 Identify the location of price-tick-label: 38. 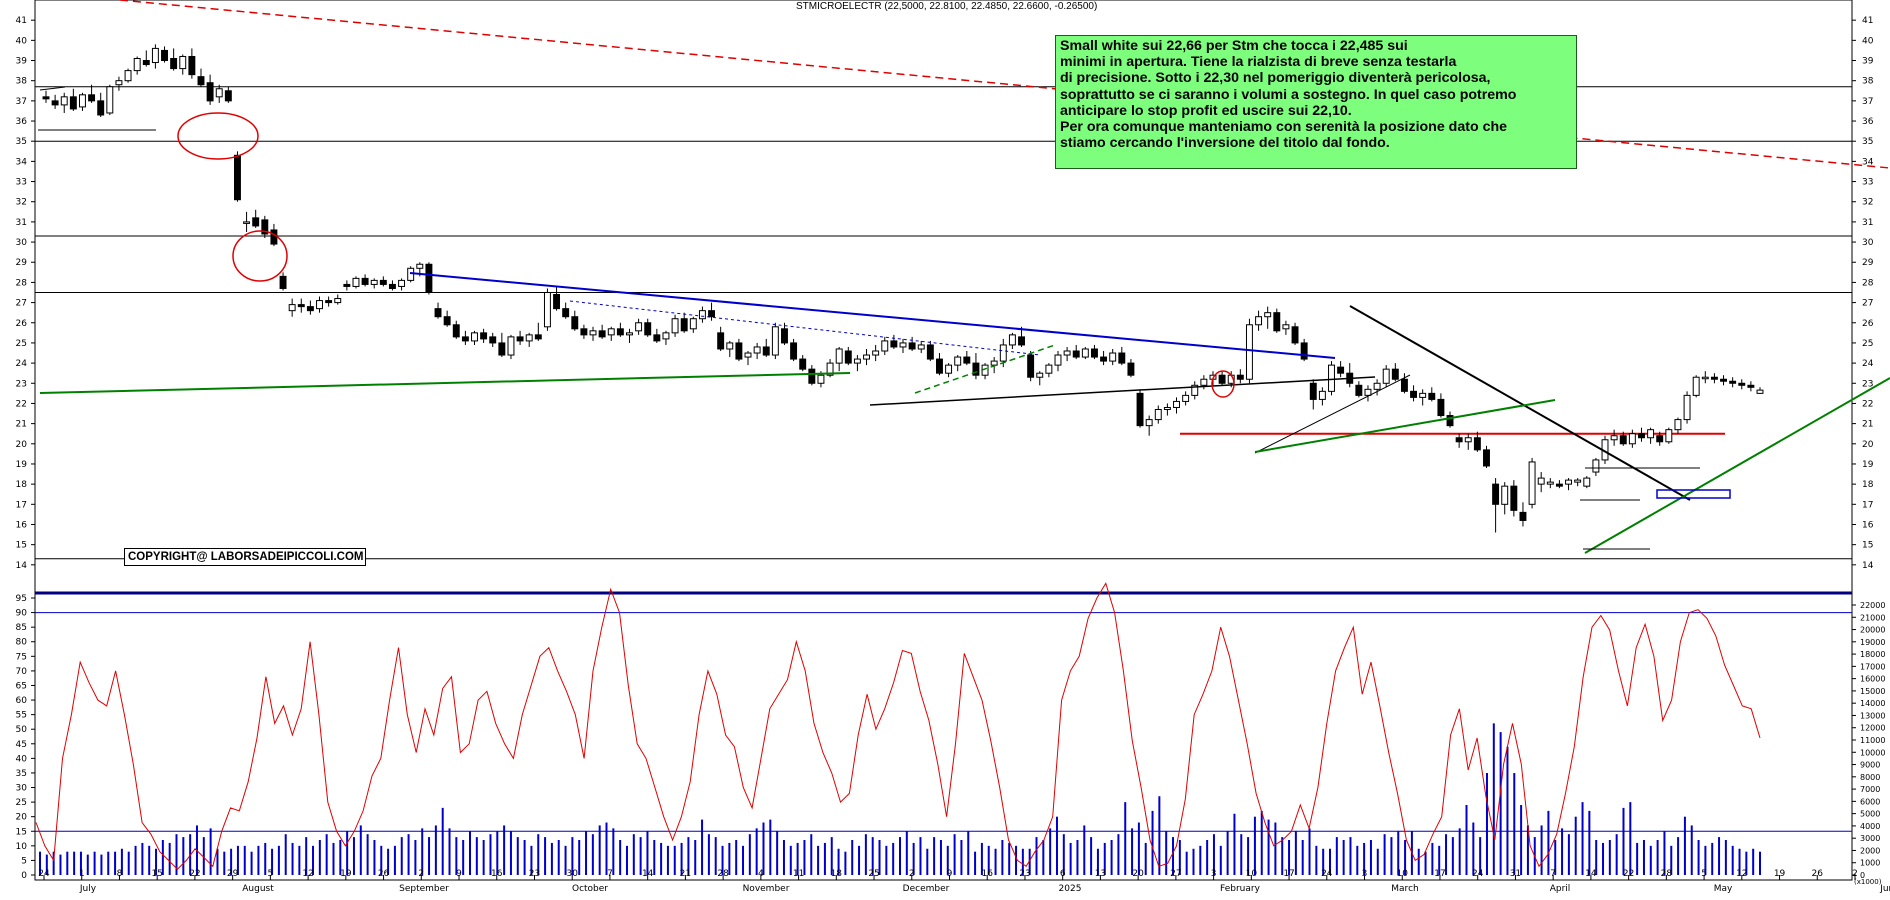
(1868, 82).